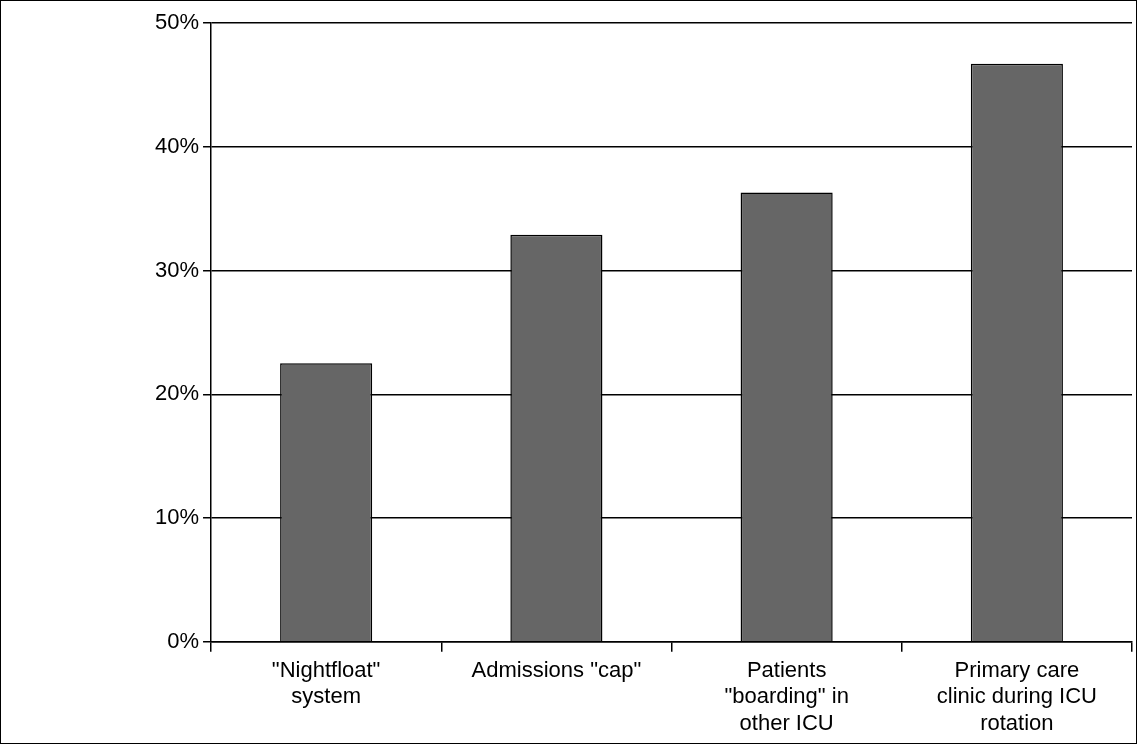  What do you see at coordinates (177, 269) in the screenshot?
I see `y-tick-label: 30%` at bounding box center [177, 269].